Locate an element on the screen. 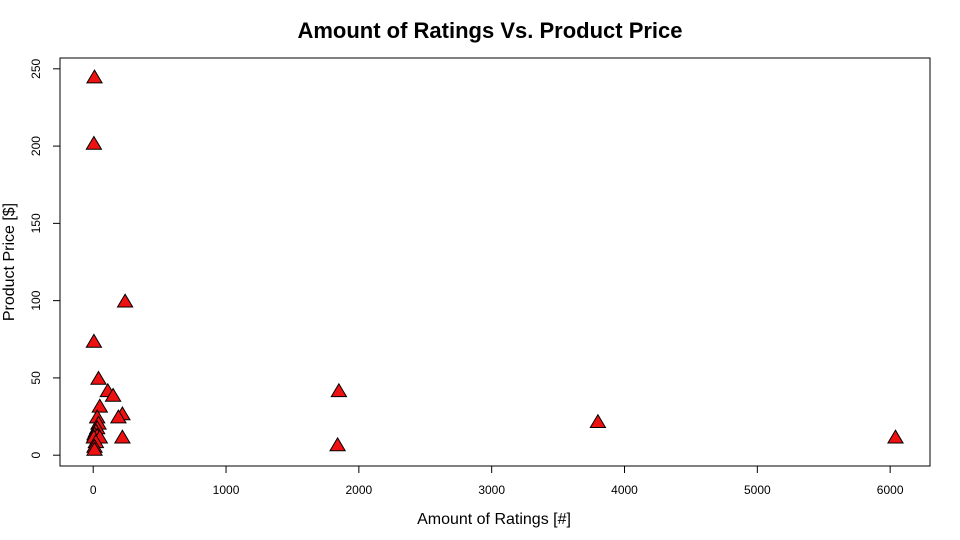 The image size is (960, 540). y-tick-label: 200 is located at coordinates (36, 146).